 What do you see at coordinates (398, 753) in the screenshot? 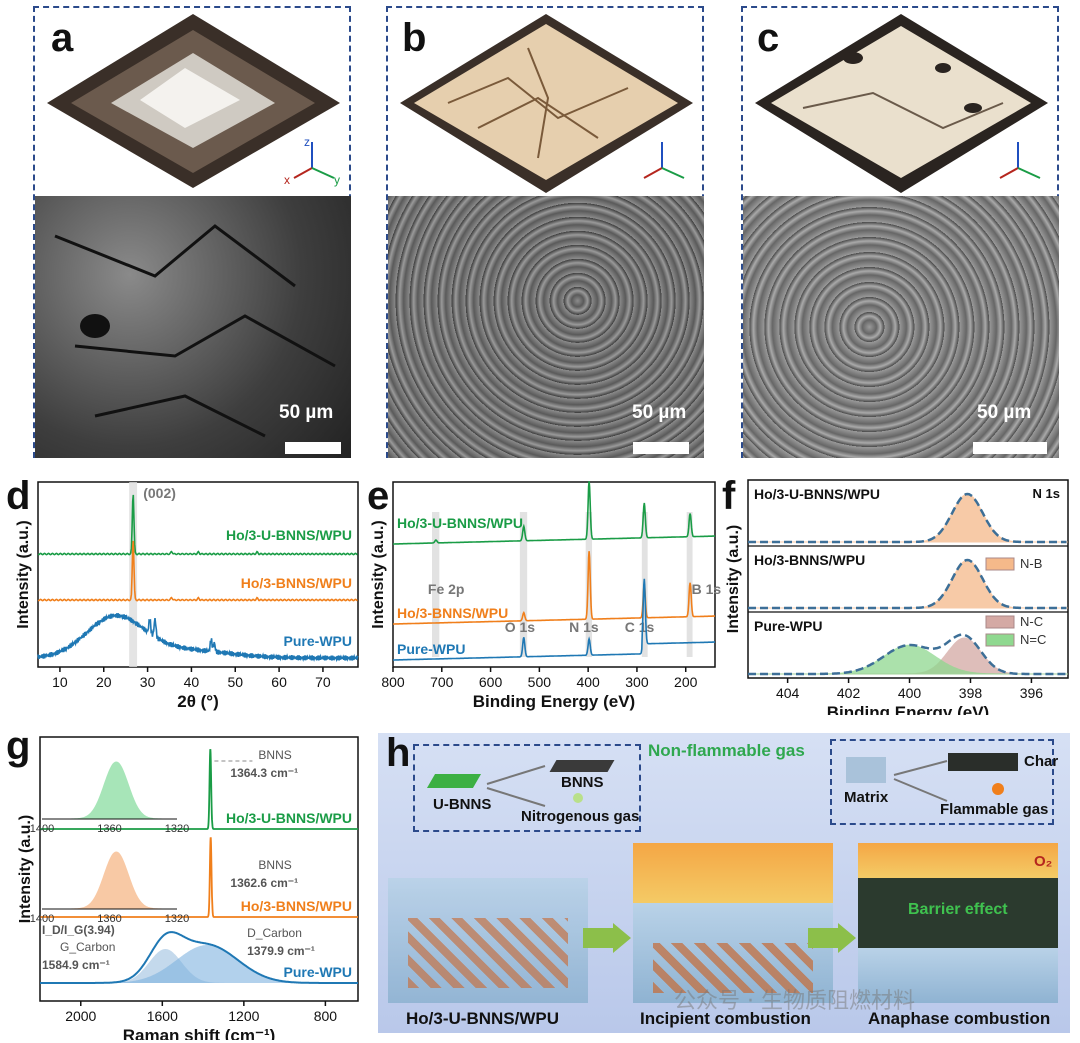
I see `panel-label-h: h` at bounding box center [398, 753].